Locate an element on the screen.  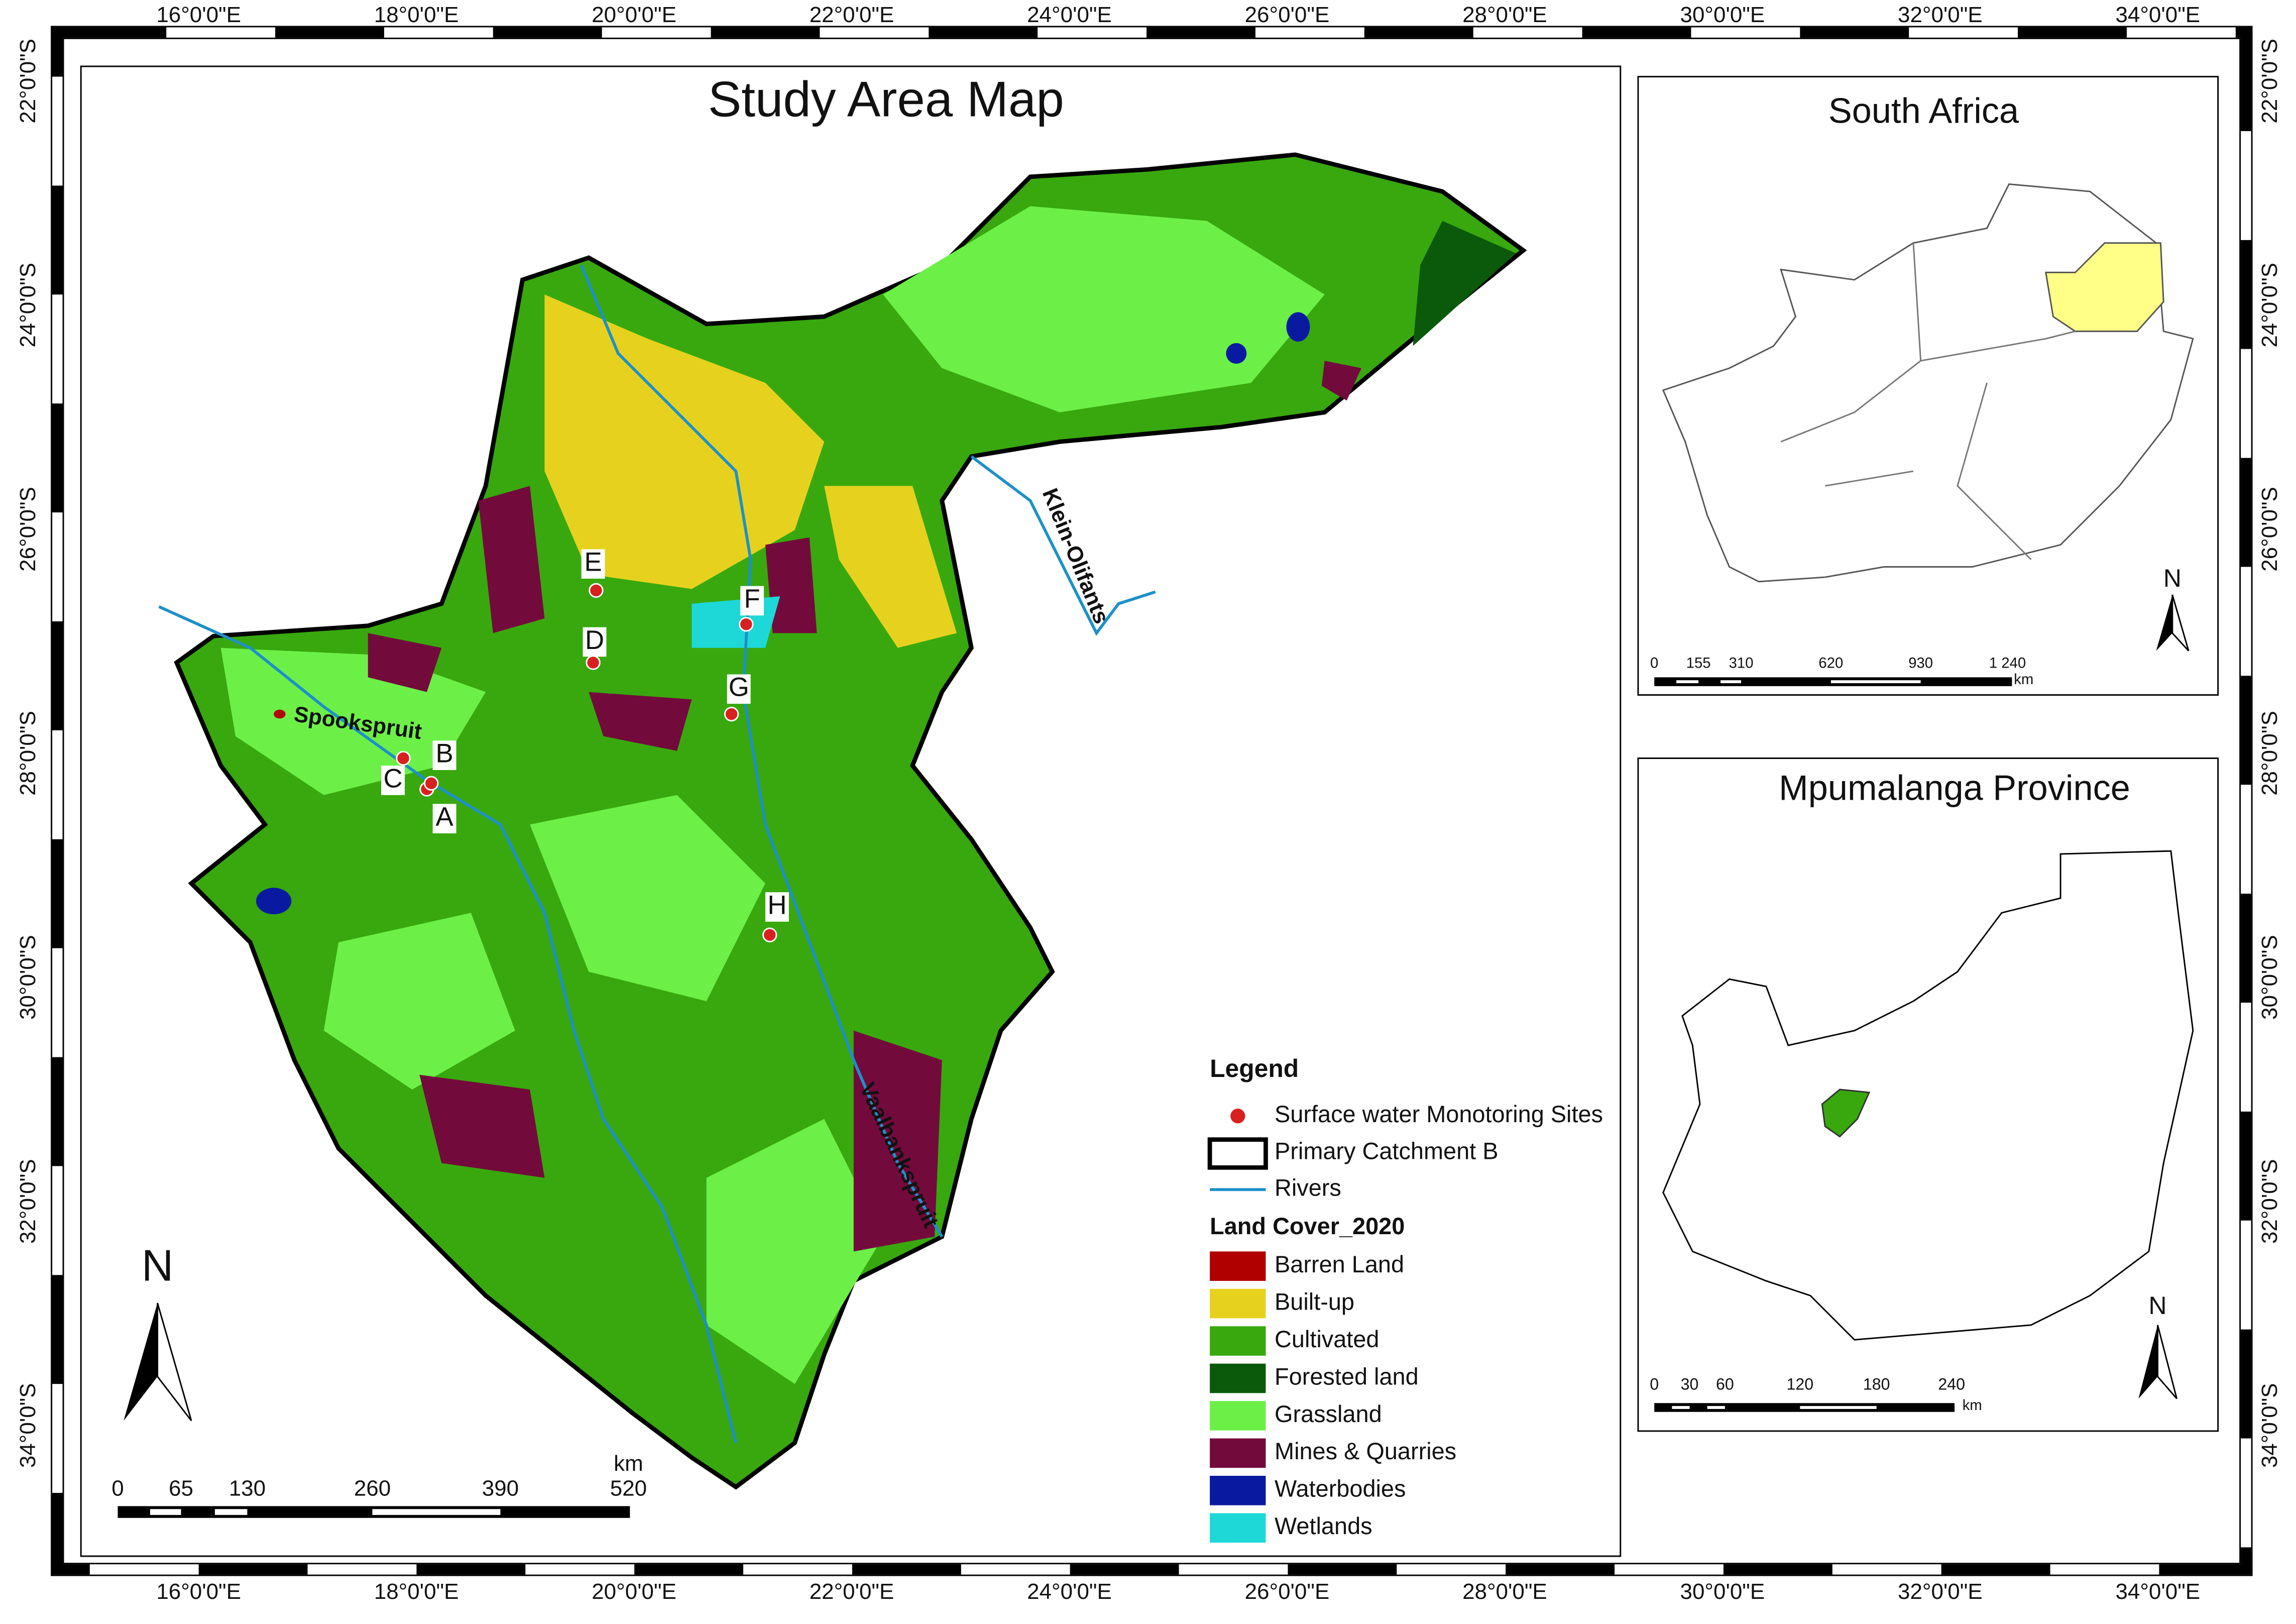
legend-label: Barren Land is located at coordinates (1339, 1264).